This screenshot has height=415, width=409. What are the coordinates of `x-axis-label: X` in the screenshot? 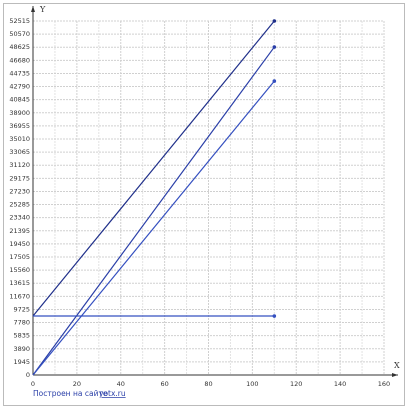 It's located at (397, 365).